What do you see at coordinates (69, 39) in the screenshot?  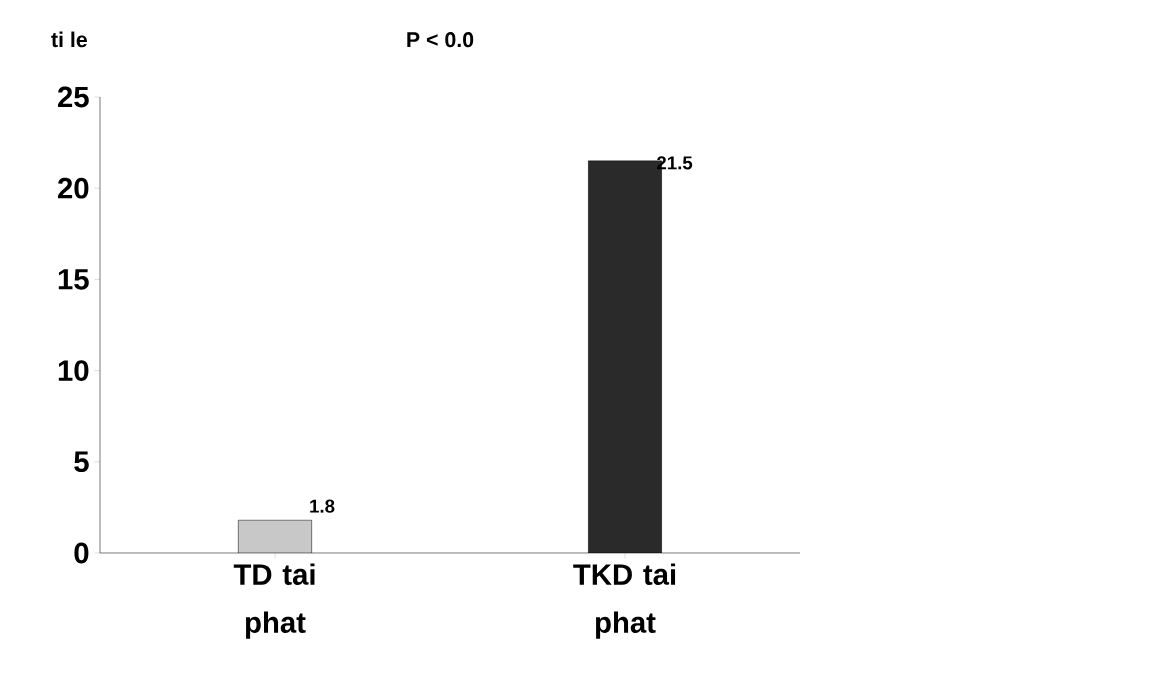 I see `y-axis-title: ti le` at bounding box center [69, 39].